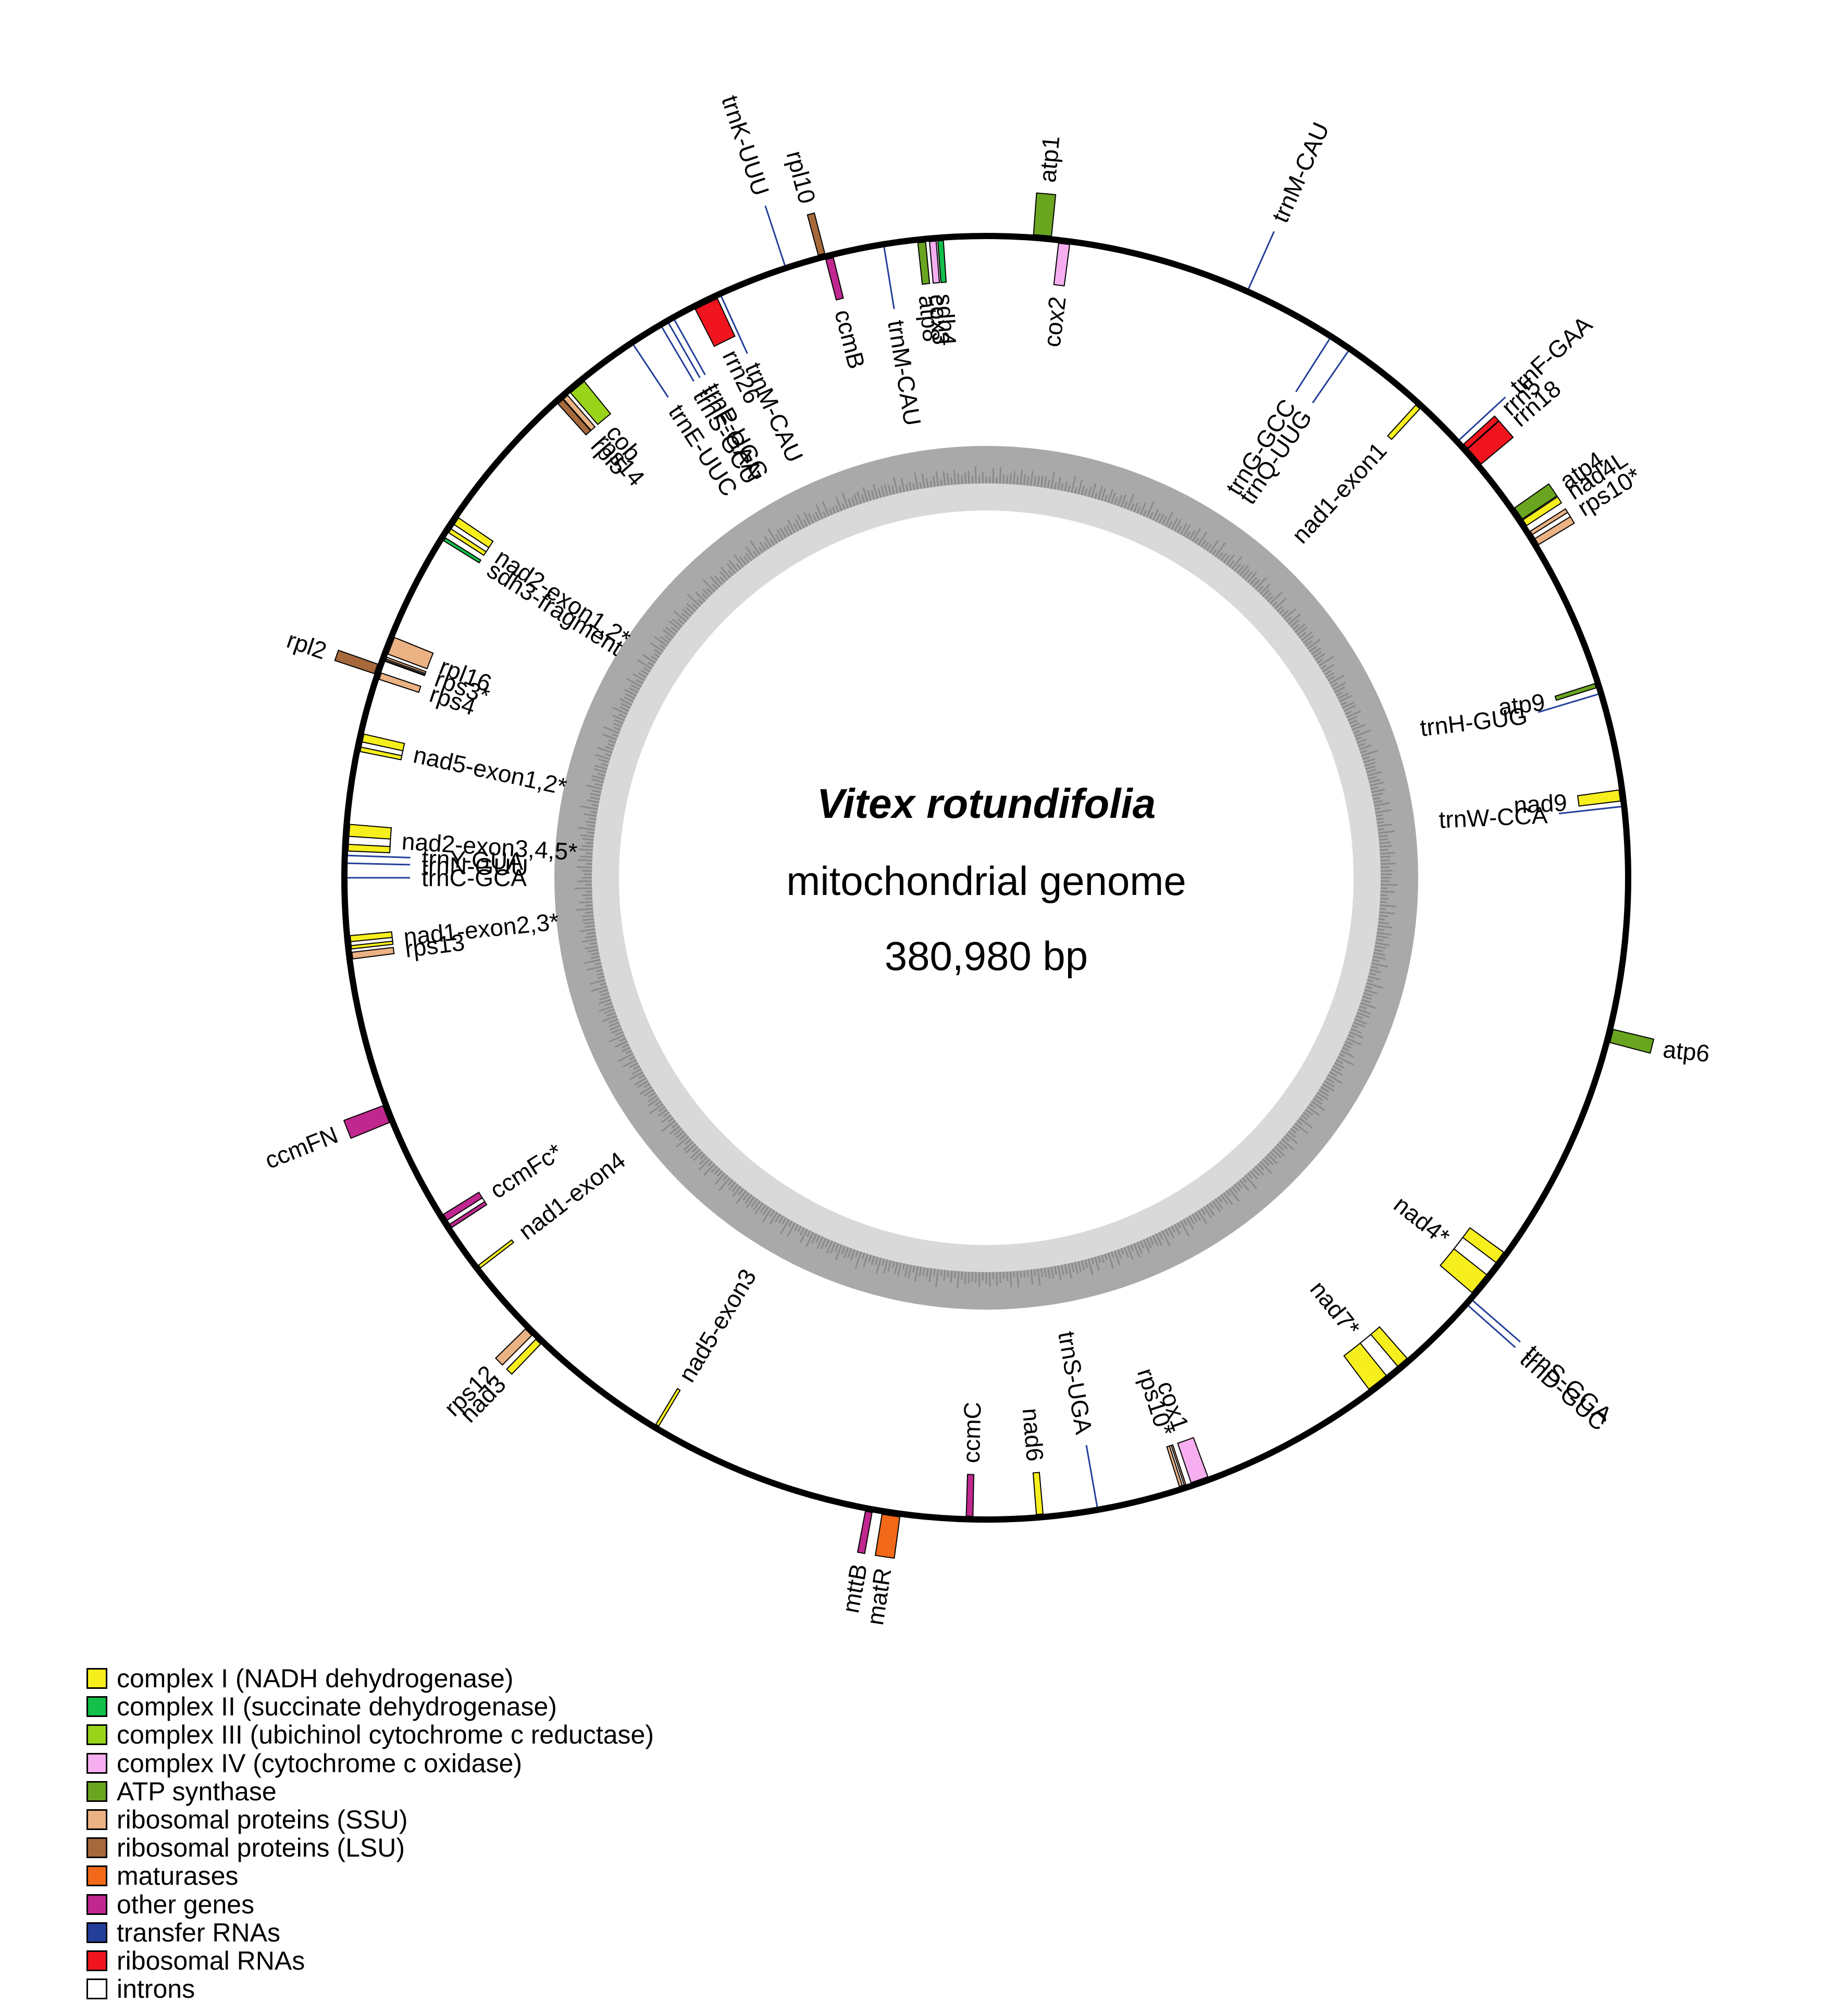  I want to click on gene-label: nad1-exon2,3*, so click(481, 928).